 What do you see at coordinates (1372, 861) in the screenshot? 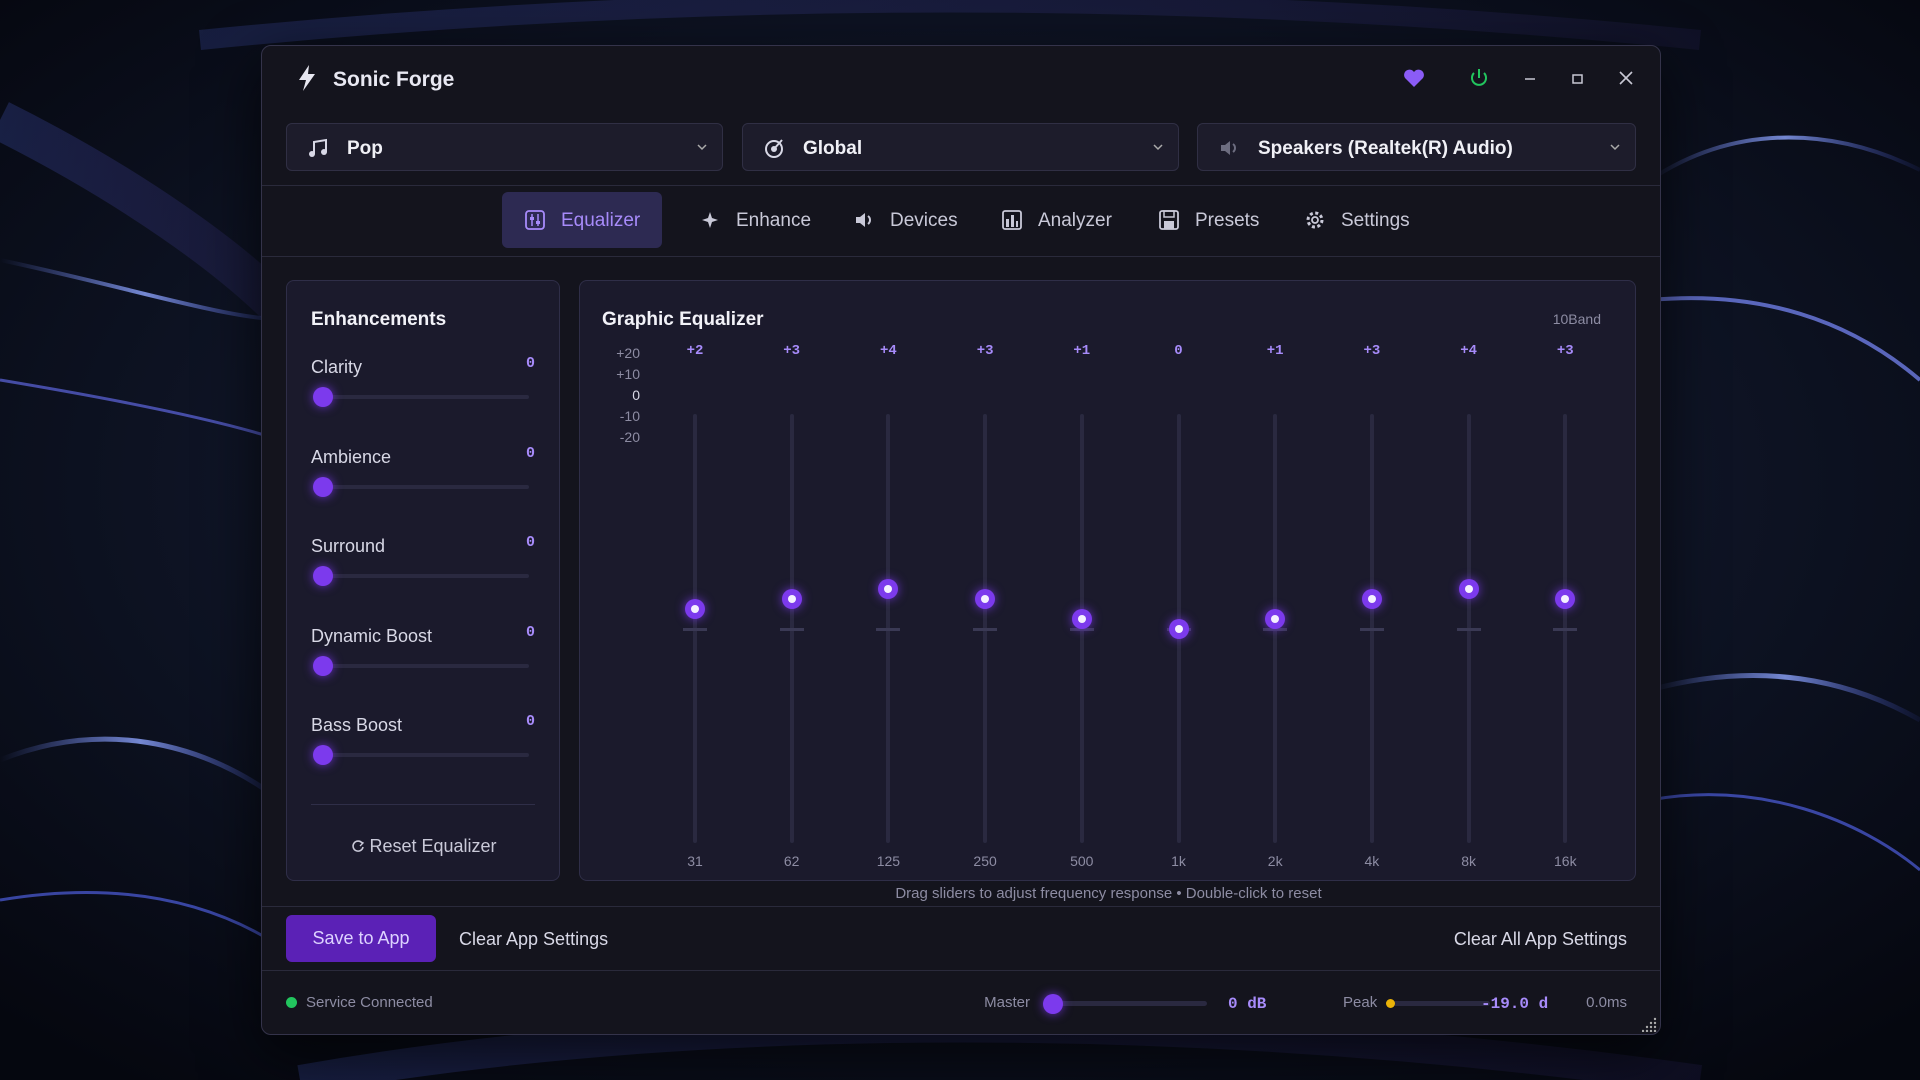
I see `band-frequency: 4k` at bounding box center [1372, 861].